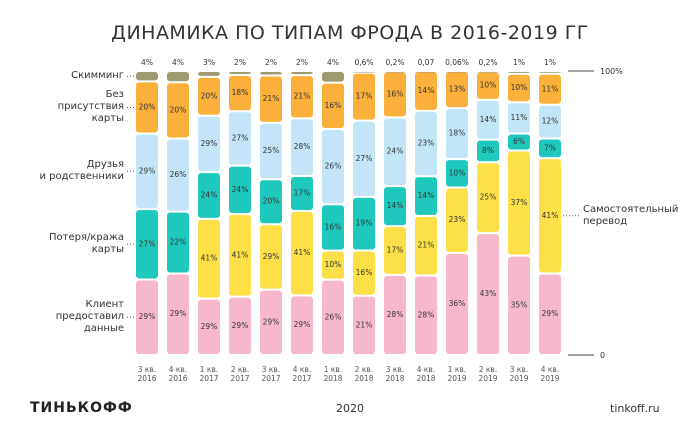  I want to click on x-tick-label: 3 кв. 2017, so click(271, 374).